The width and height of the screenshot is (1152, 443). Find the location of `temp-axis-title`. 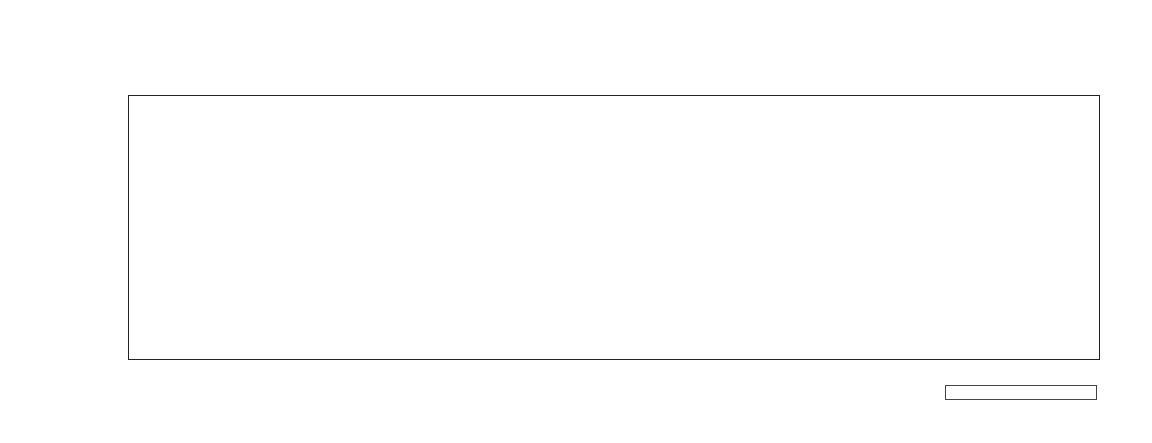

temp-axis-title is located at coordinates (20, 263).